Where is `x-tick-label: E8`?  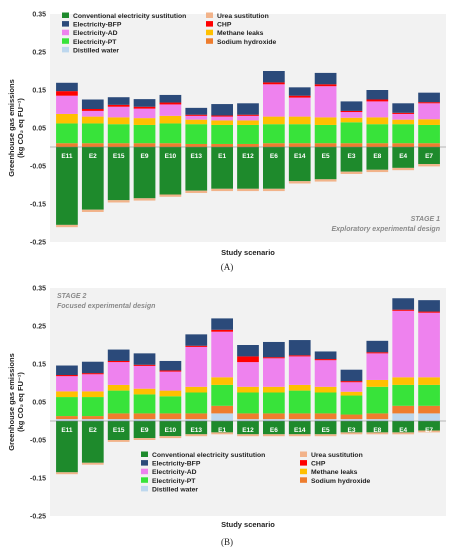 x-tick-label: E8 is located at coordinates (377, 156).